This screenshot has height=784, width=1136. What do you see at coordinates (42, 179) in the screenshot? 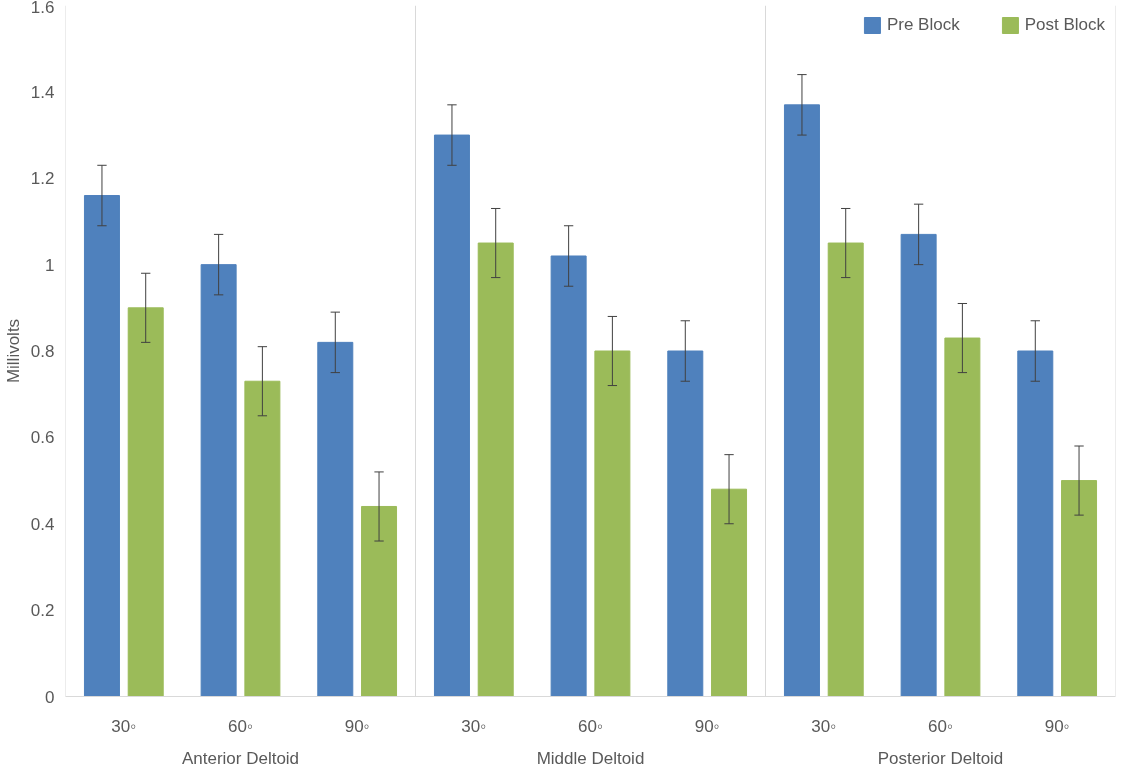
I see `y-tick-label: 1.2` at bounding box center [42, 179].